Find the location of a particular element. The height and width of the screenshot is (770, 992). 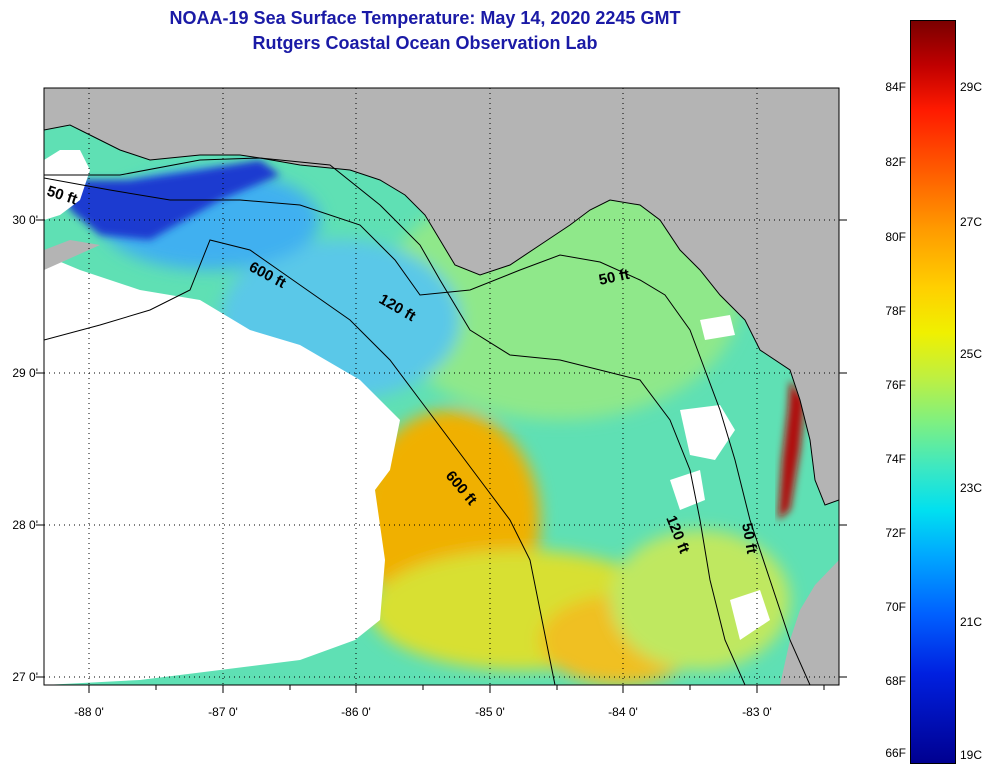

lat-label: 28 0' is located at coordinates (25, 525).